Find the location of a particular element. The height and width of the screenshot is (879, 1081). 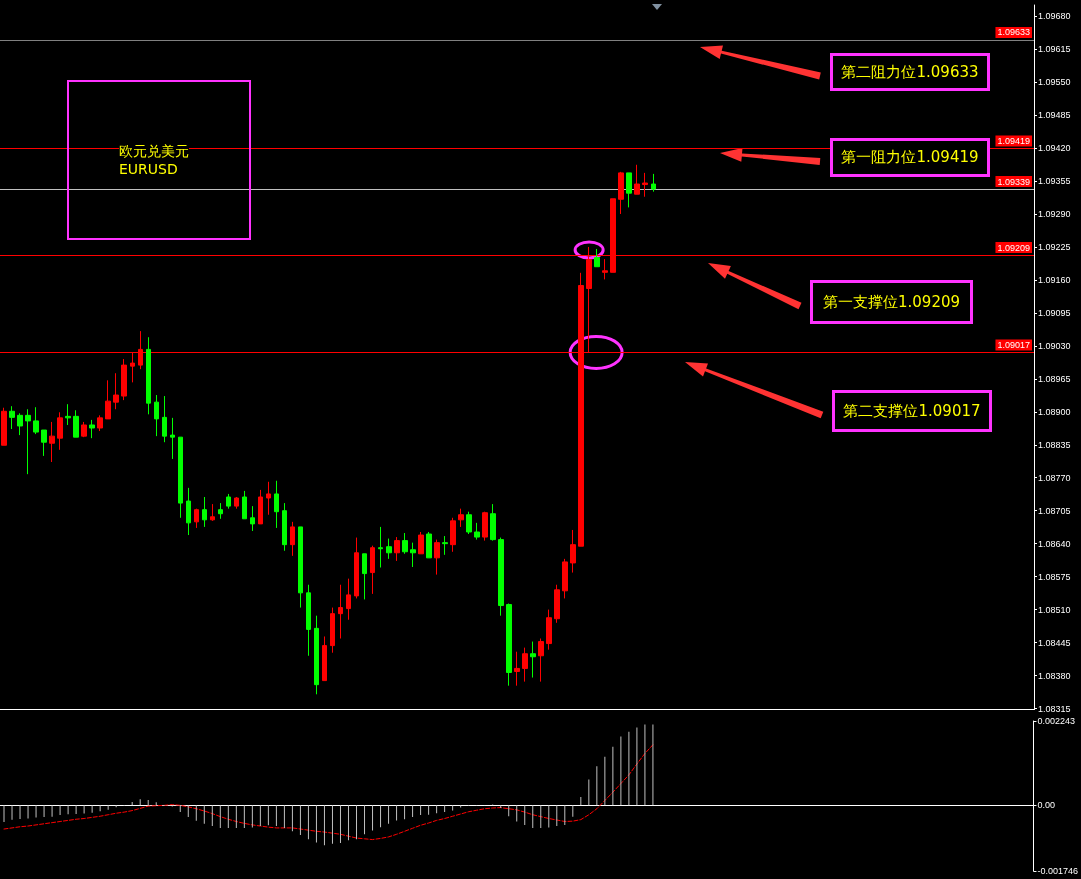

ref-line-label: 1.09017 is located at coordinates (1013, 344).